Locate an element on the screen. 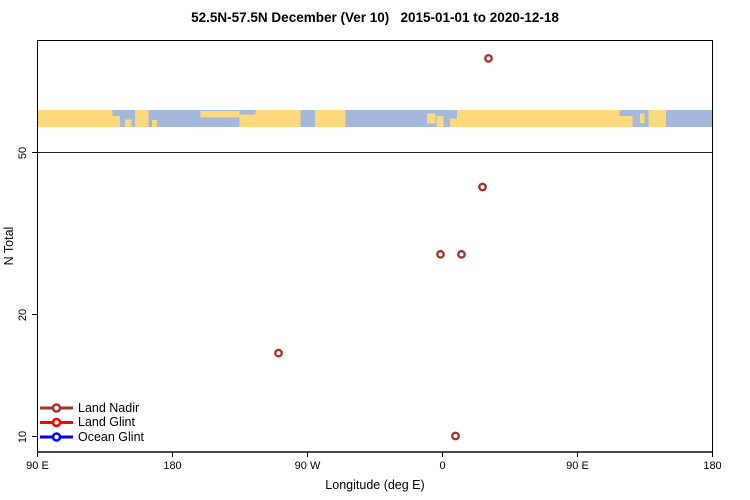 This screenshot has height=500, width=750. y-axis-title: N Total is located at coordinates (9, 246).